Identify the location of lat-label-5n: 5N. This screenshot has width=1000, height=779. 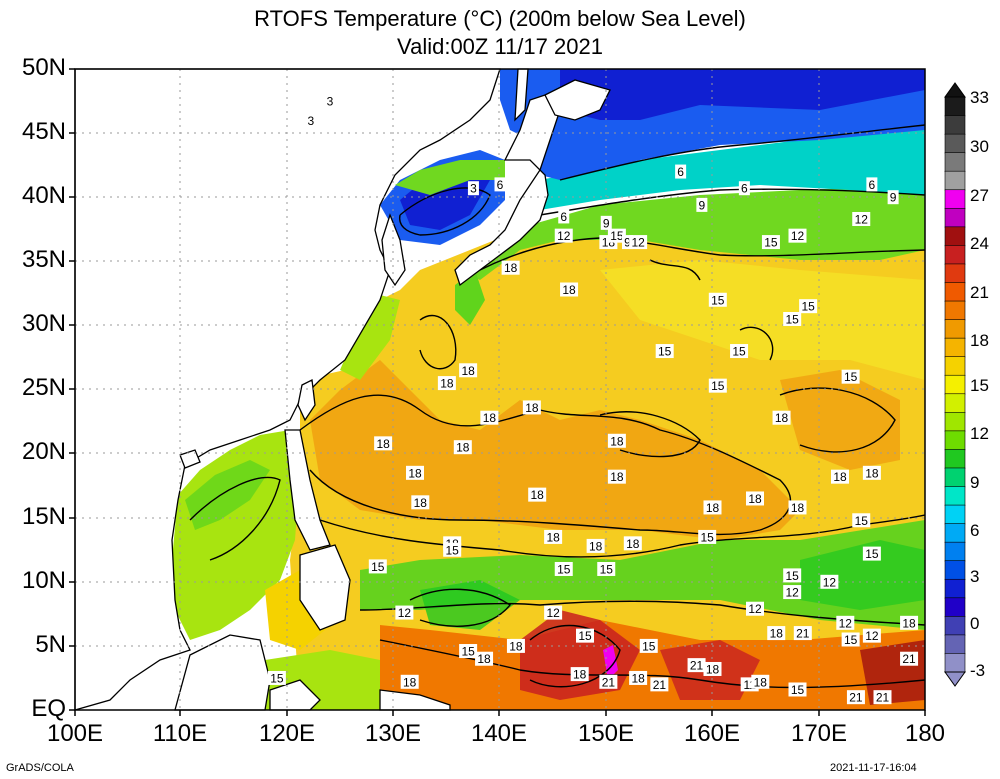
(50, 644).